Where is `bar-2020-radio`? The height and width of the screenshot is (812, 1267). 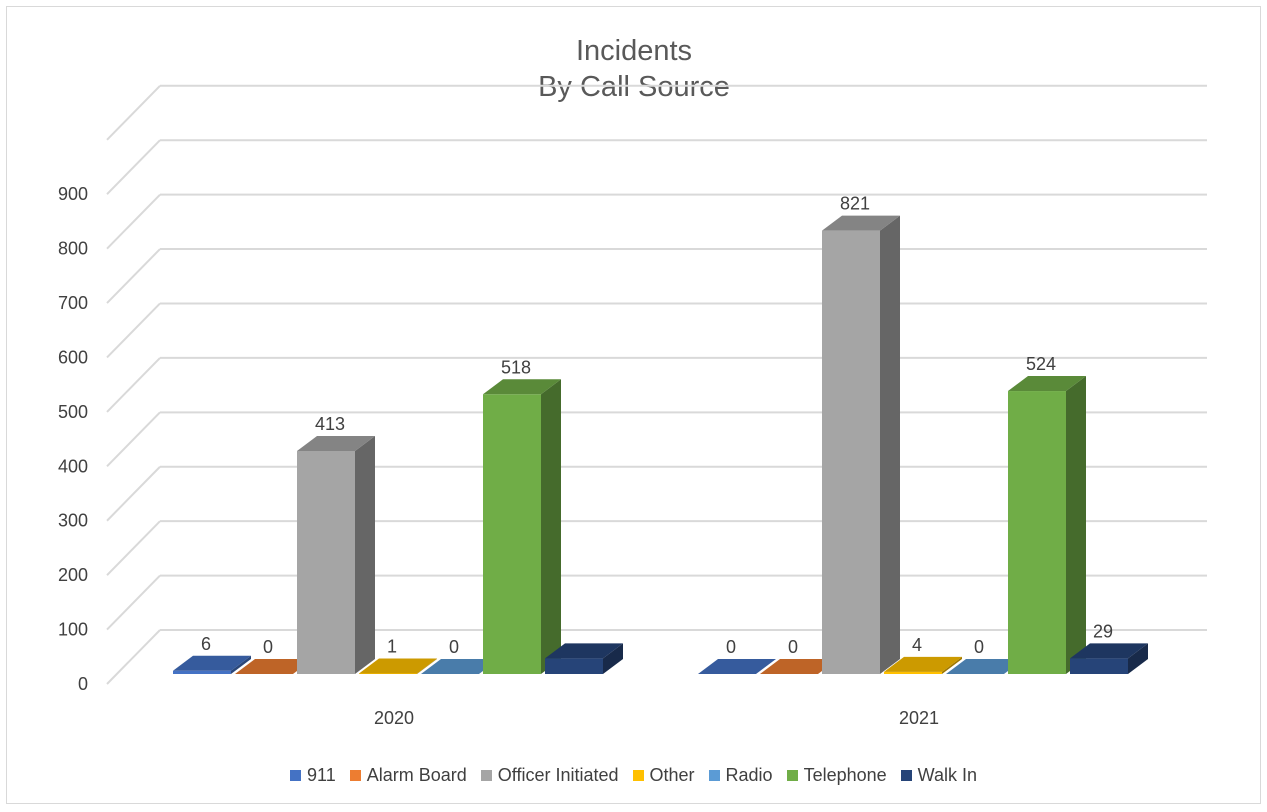
bar-2020-radio is located at coordinates (460, 666).